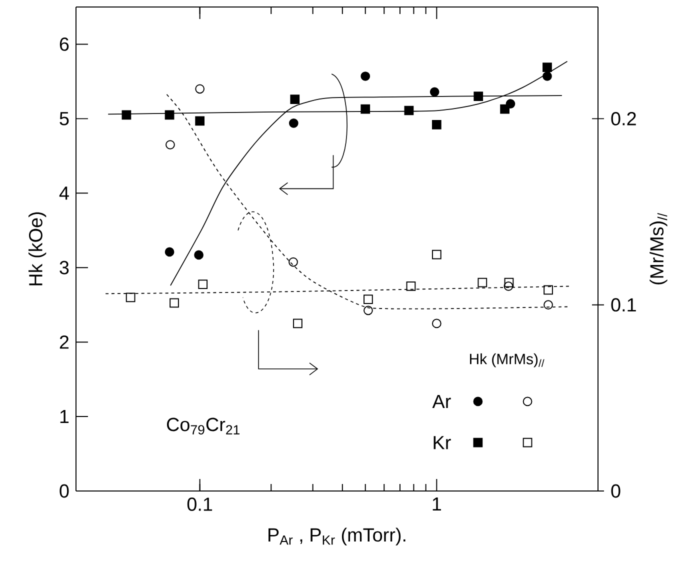 The height and width of the screenshot is (573, 685). I want to click on y-tick-label: 6, so click(64, 44).